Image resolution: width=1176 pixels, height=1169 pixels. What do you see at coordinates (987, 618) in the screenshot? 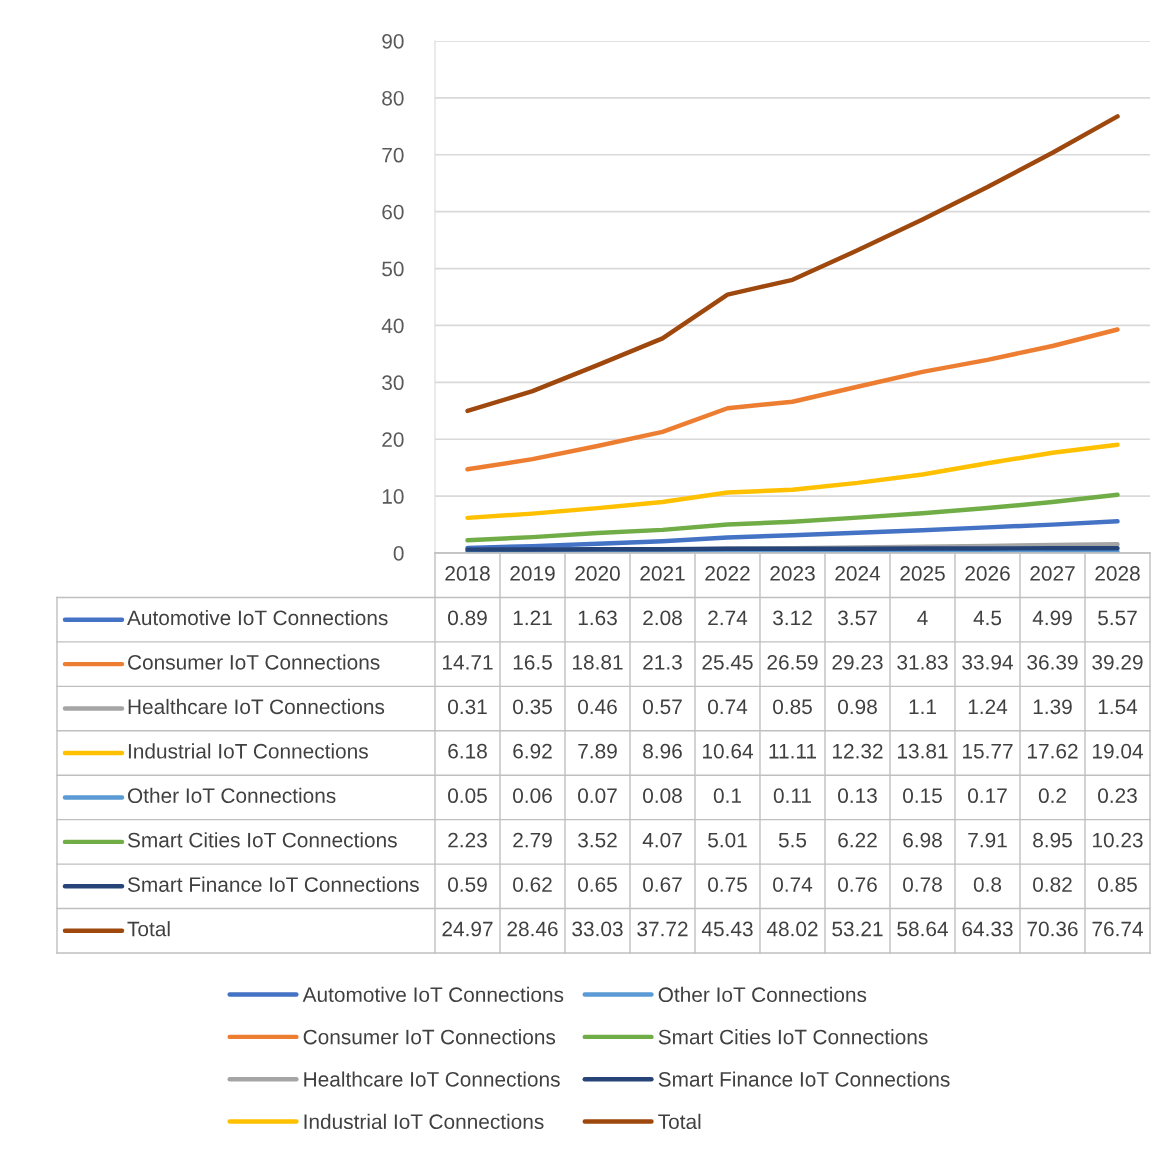
I see `data-label: 4.5` at bounding box center [987, 618].